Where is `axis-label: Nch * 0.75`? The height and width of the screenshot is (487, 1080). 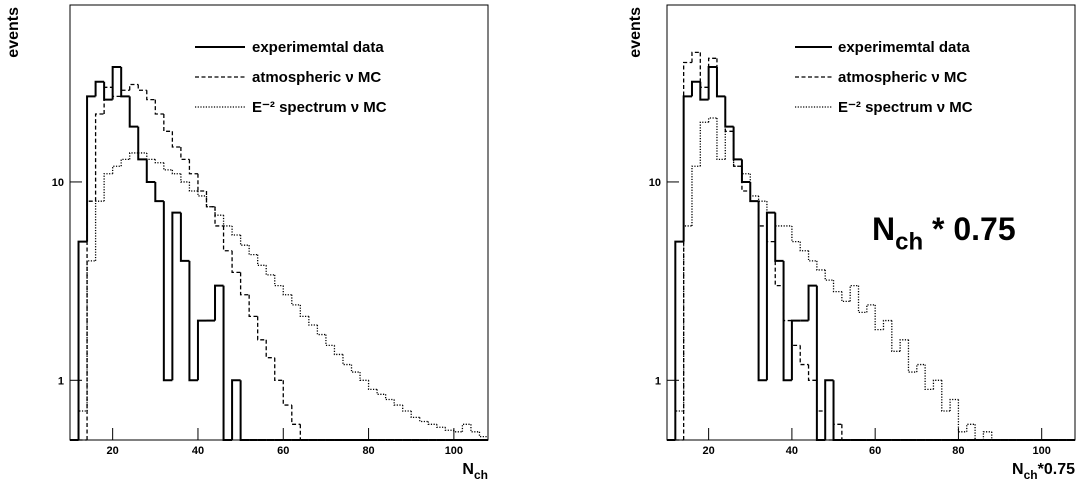
axis-label: Nch * 0.75 is located at coordinates (944, 233).